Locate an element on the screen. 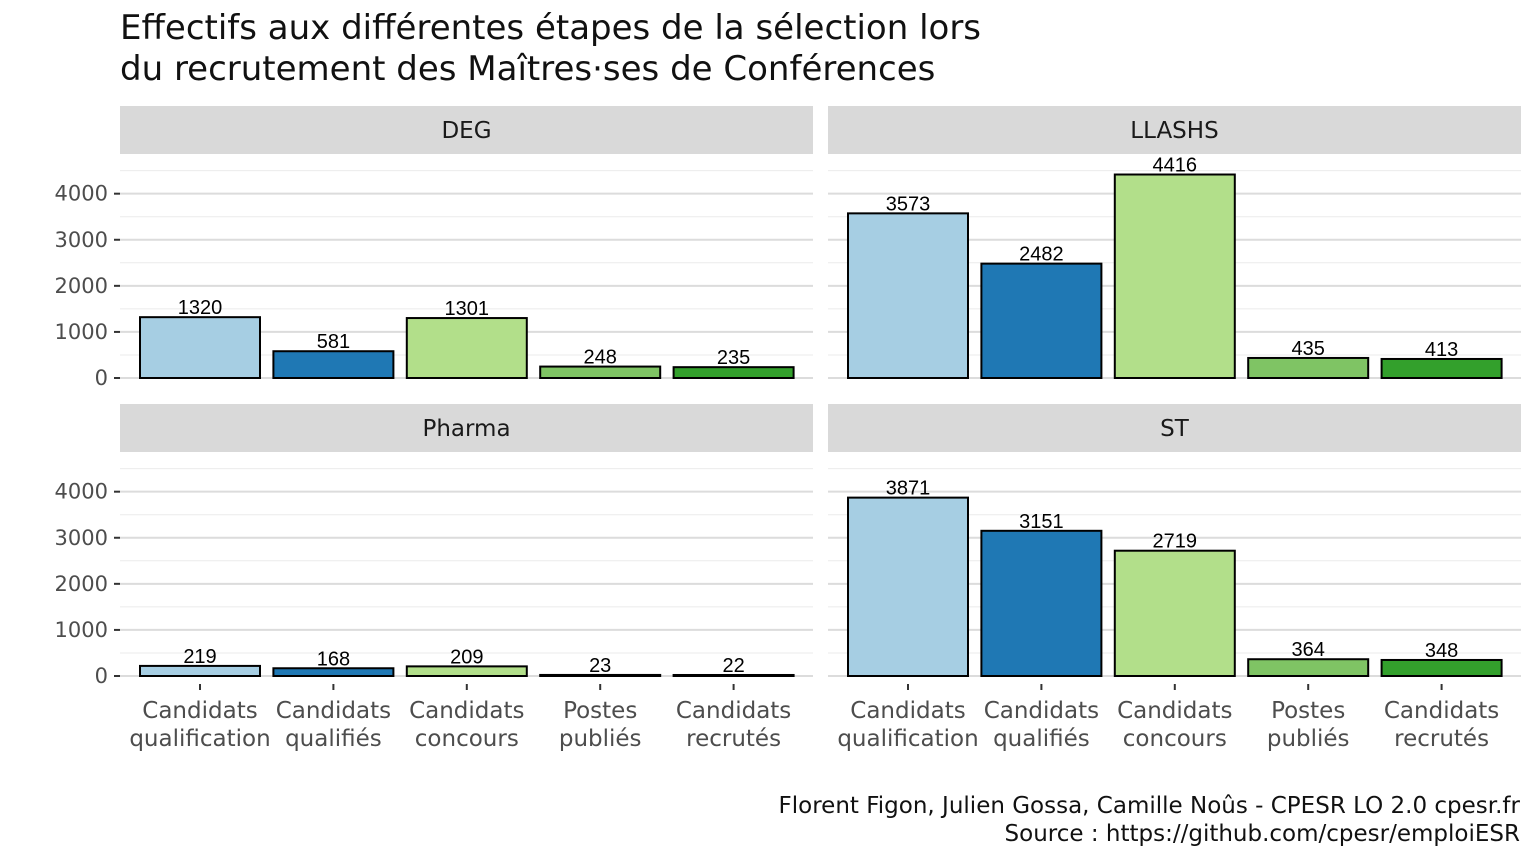  bar-llashs-postes-publi-s is located at coordinates (1308, 367).